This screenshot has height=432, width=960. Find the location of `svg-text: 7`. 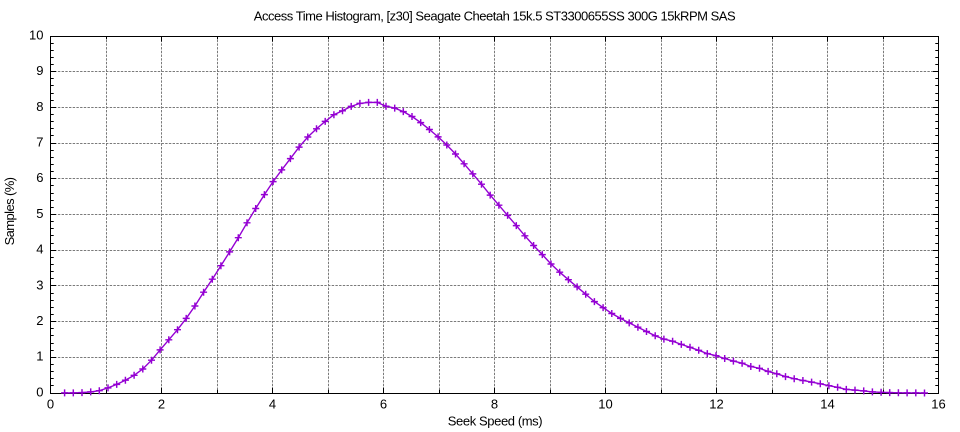

svg-text: 7 is located at coordinates (39, 142).